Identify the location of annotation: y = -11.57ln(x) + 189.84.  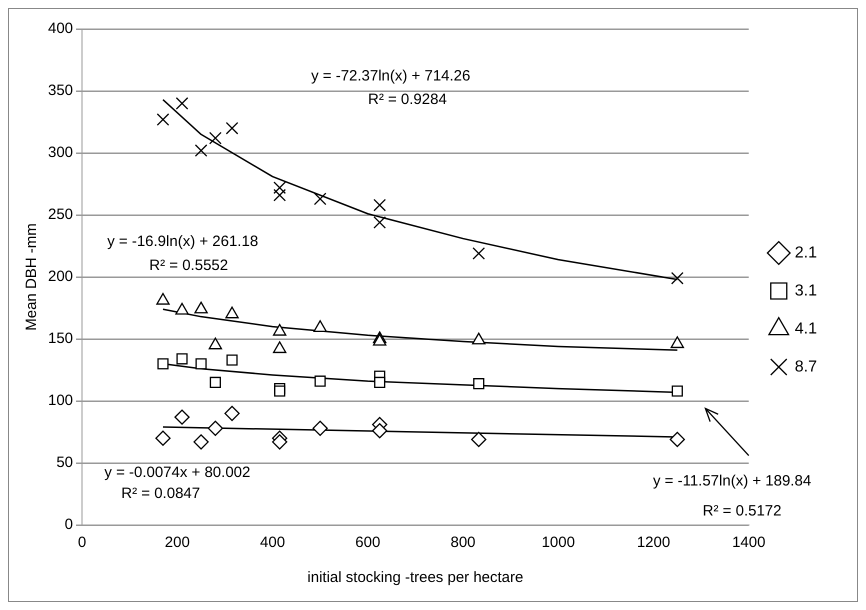
(732, 481).